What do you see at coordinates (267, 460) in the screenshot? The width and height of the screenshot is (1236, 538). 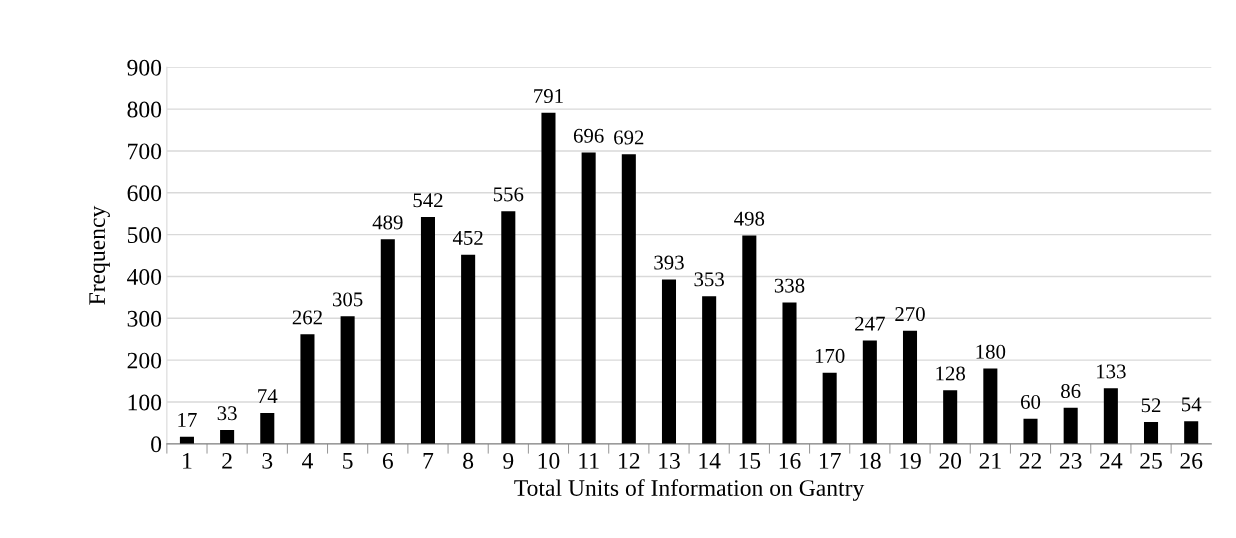 I see `x-tick-label: 3` at bounding box center [267, 460].